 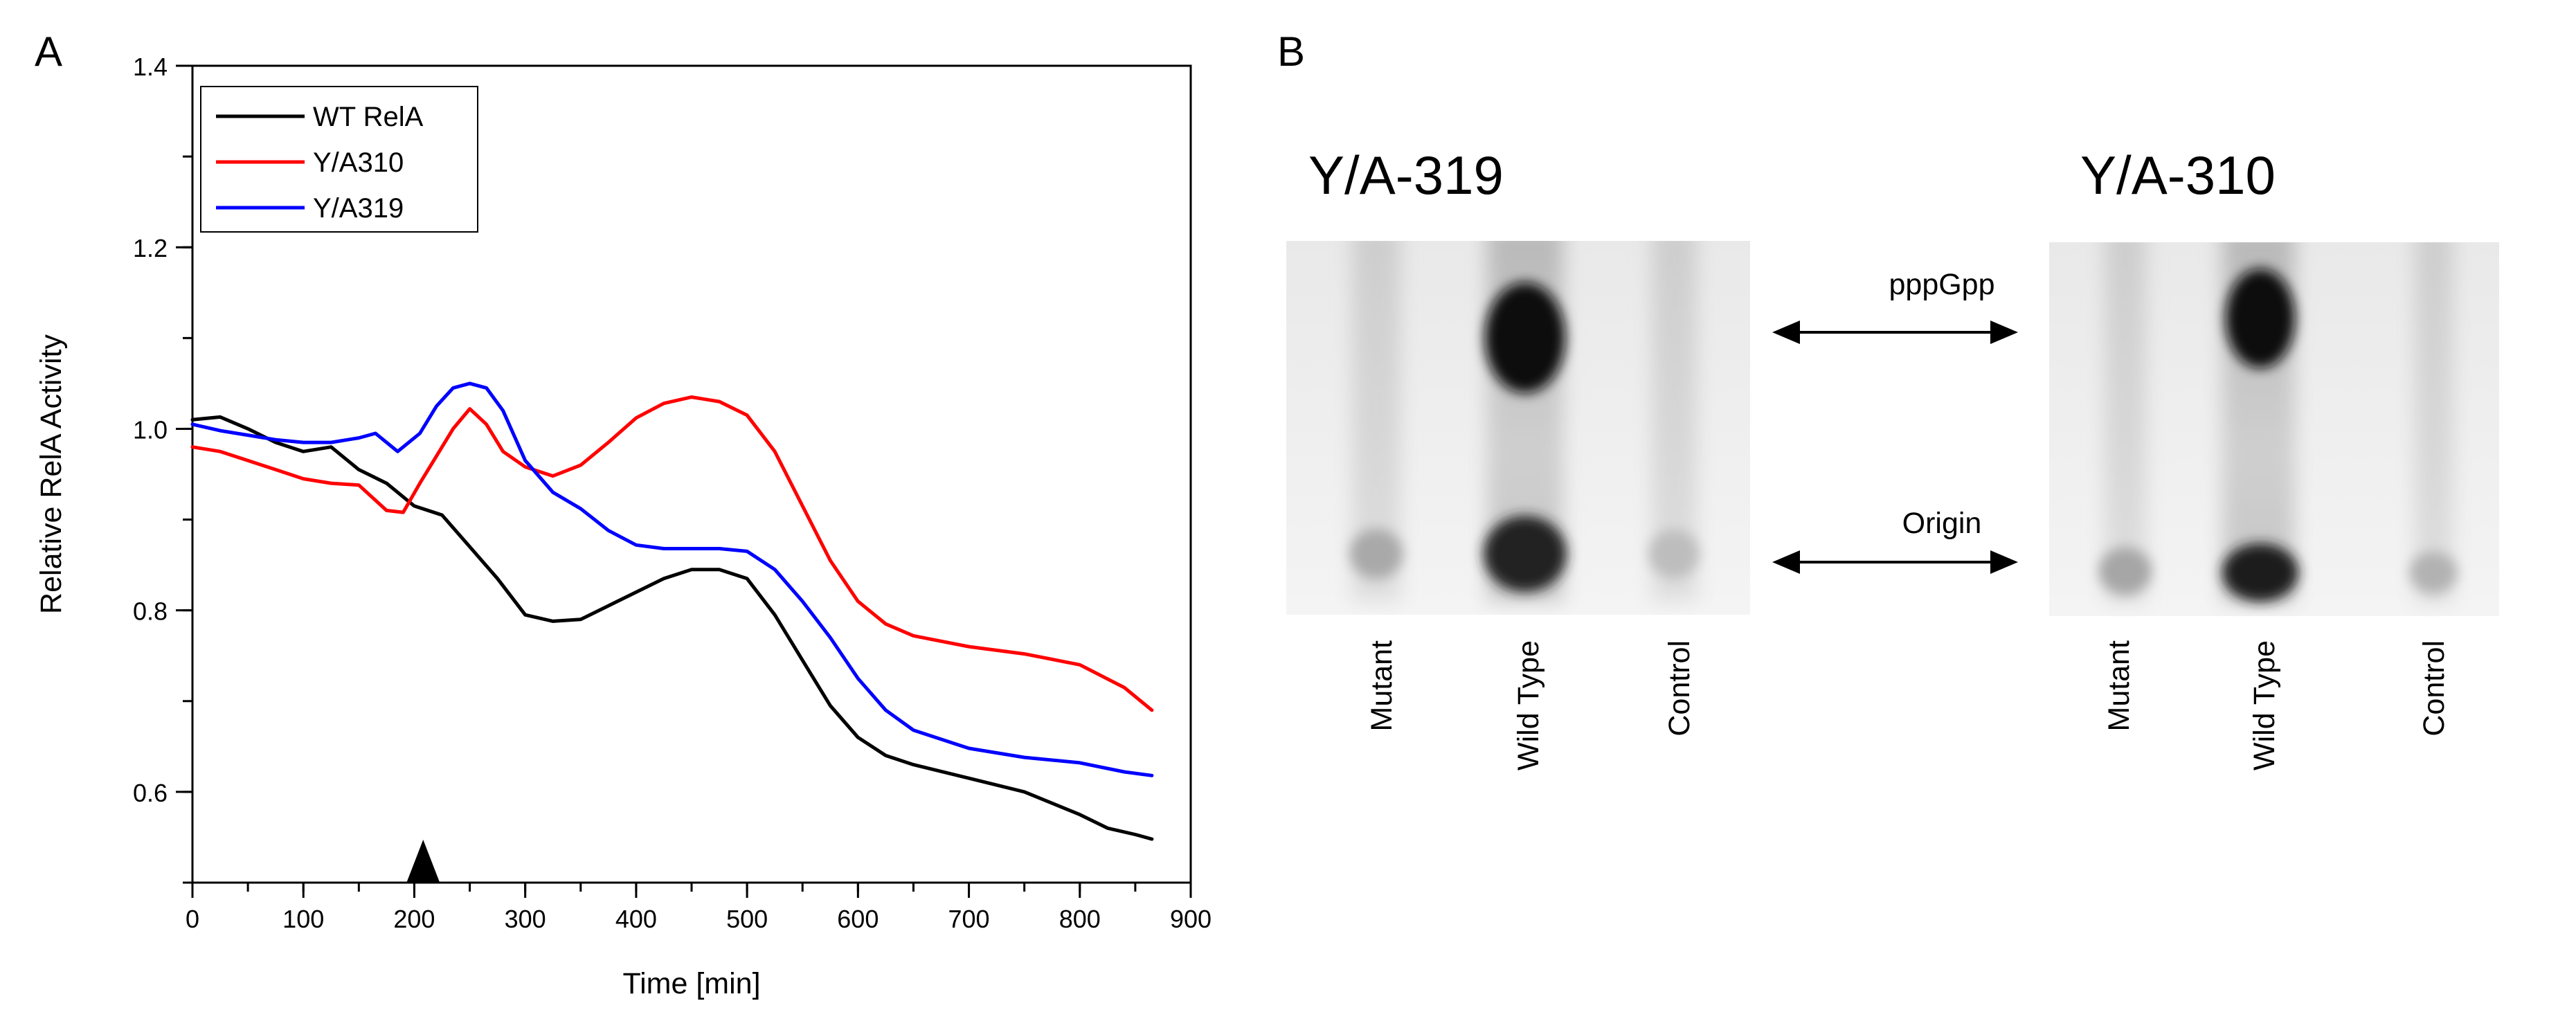 What do you see at coordinates (359, 208) in the screenshot?
I see `legend-label: Y/A319` at bounding box center [359, 208].